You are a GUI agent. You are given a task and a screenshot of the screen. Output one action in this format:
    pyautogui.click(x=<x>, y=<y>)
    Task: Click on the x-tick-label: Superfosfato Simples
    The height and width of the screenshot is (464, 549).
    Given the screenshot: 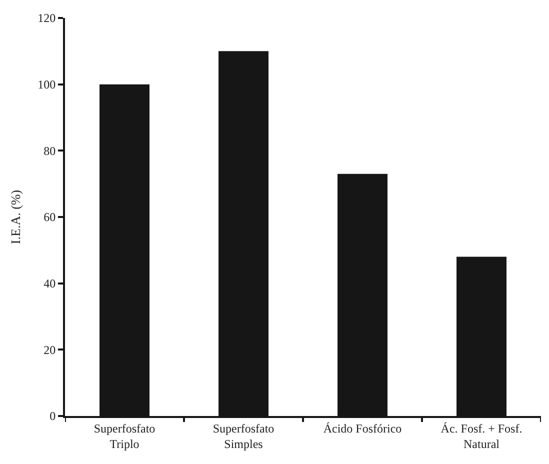 What is the action you would take?
    pyautogui.click(x=243, y=436)
    